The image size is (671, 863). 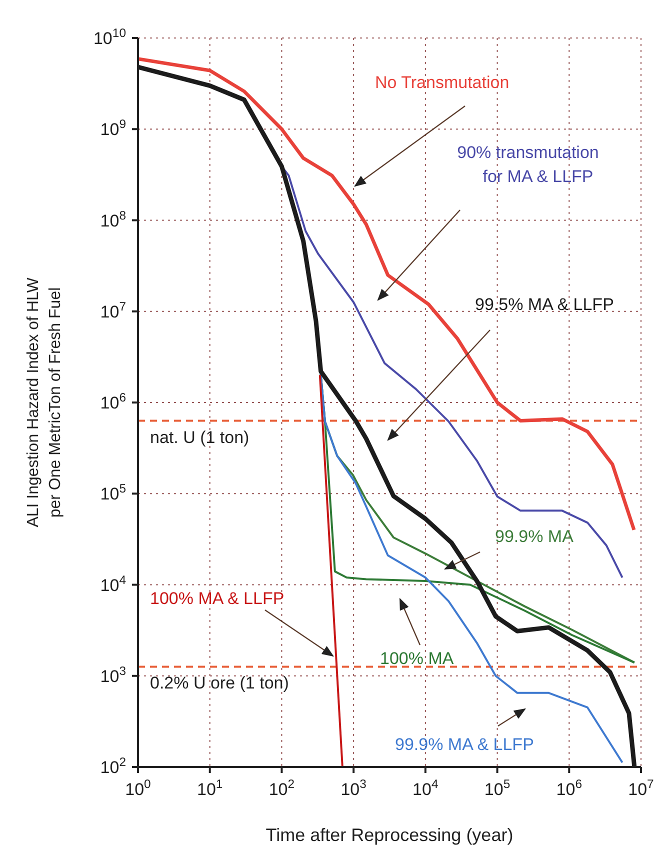 What do you see at coordinates (113, 675) in the screenshot?
I see `y-tick-label: 10$^{3}$` at bounding box center [113, 675].